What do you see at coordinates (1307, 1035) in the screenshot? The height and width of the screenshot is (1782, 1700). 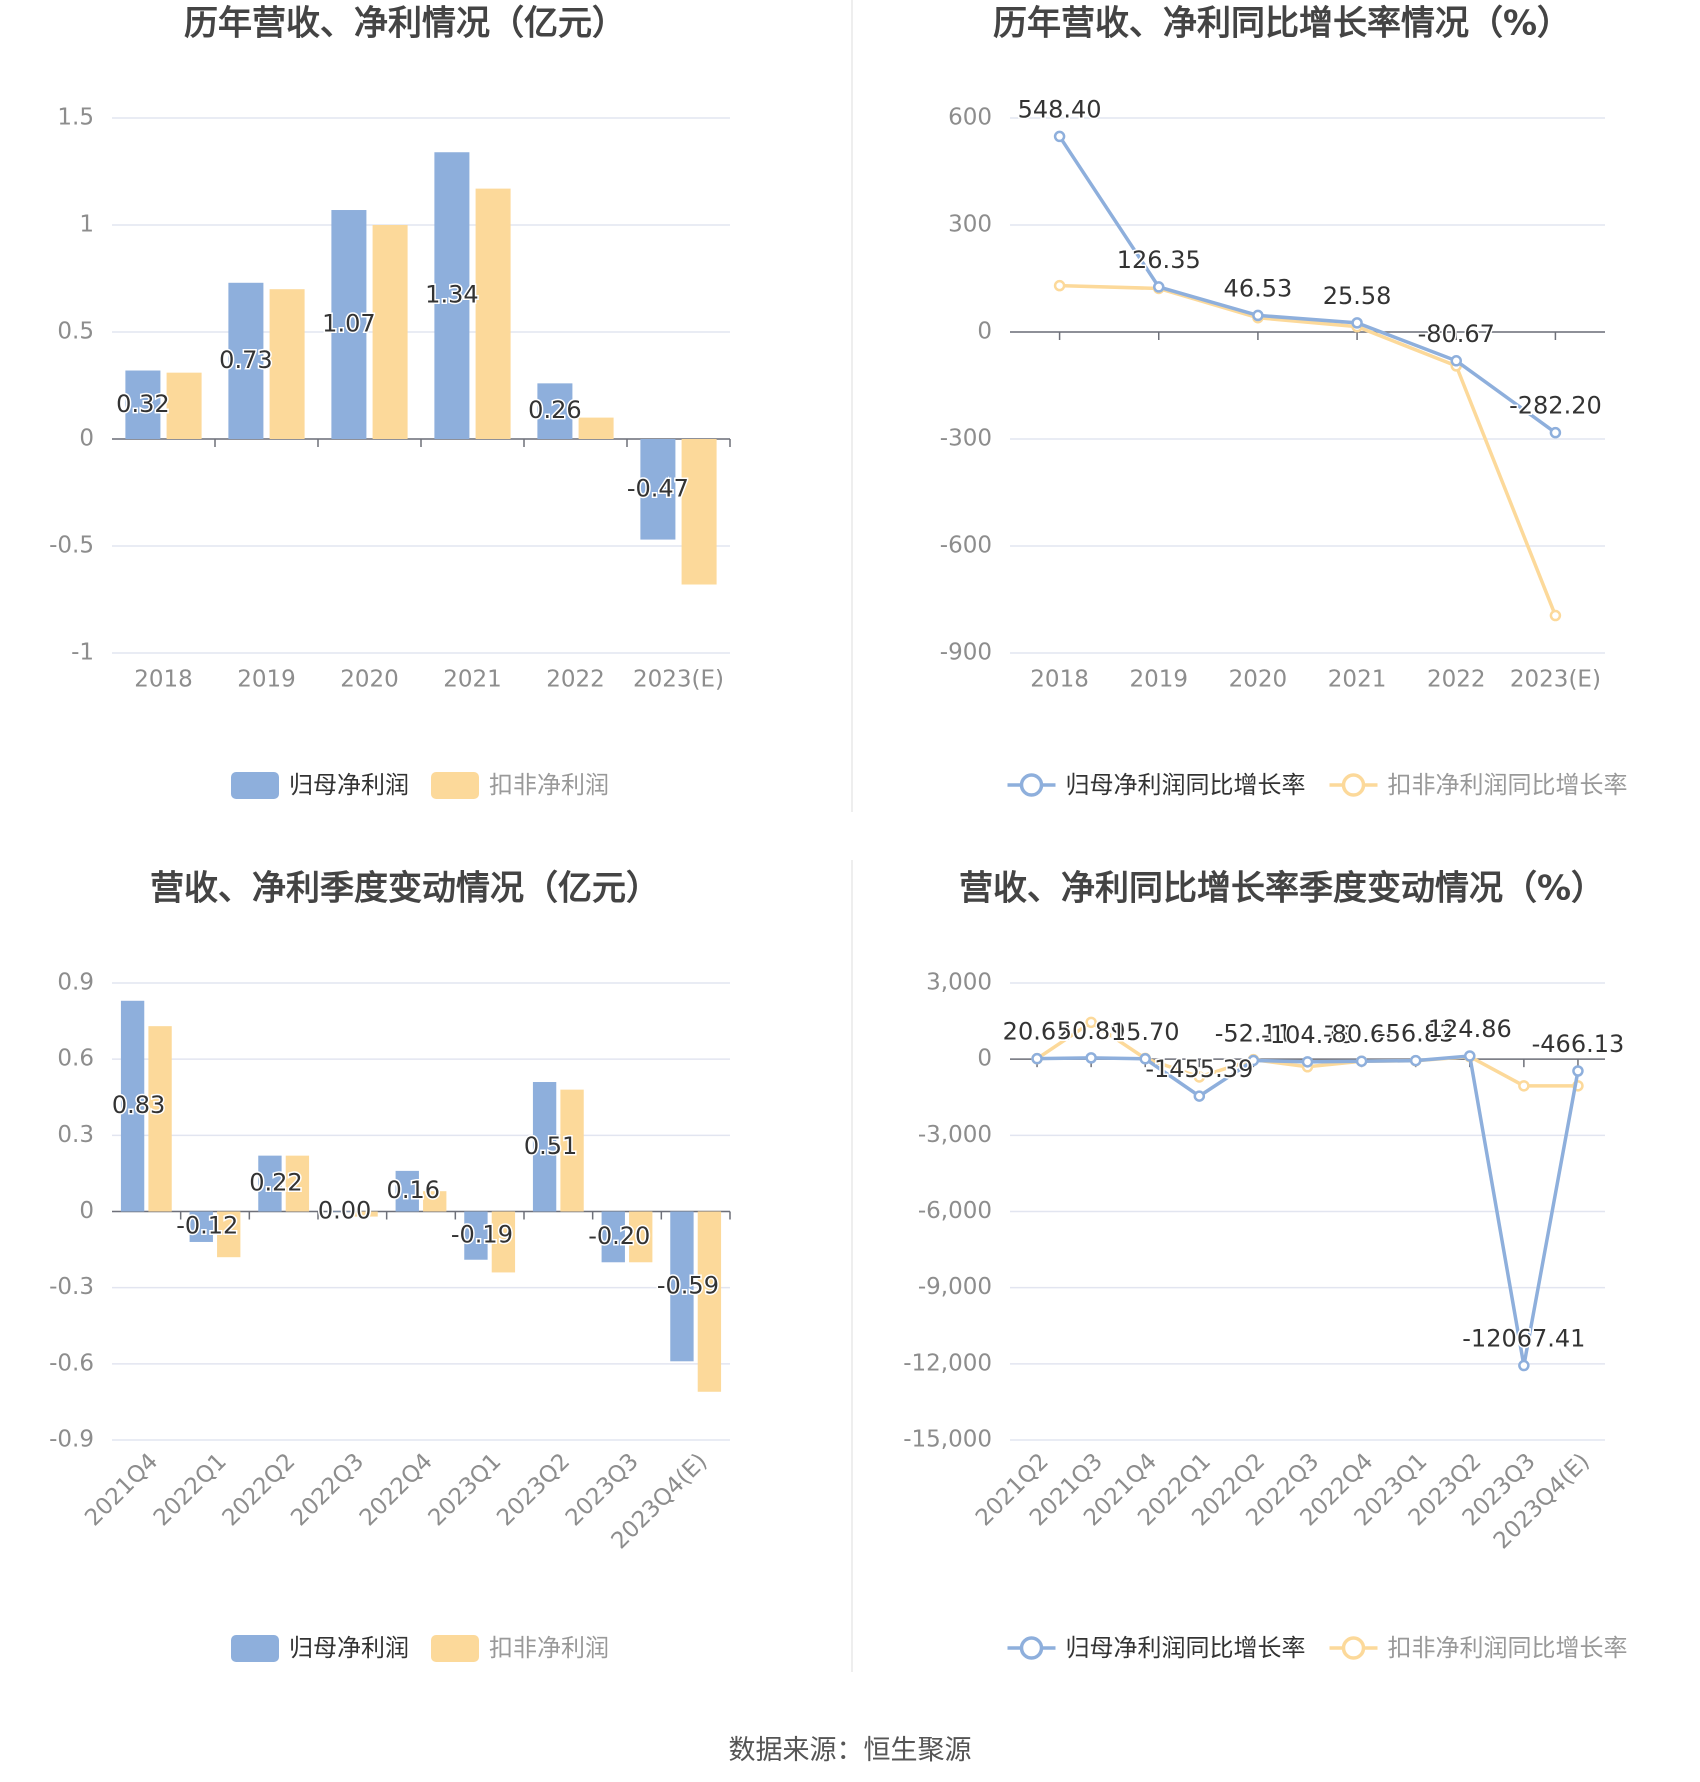 I see `data-label: -104.78` at bounding box center [1307, 1035].